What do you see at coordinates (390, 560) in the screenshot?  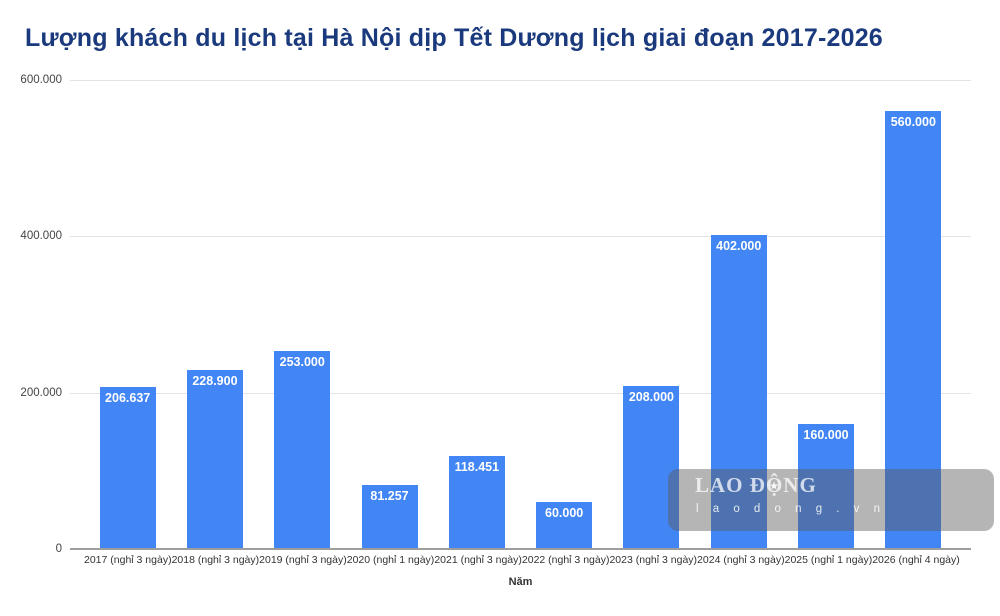 I see `x-category-label: 2020 (nghỉ 1 ngày)` at bounding box center [390, 560].